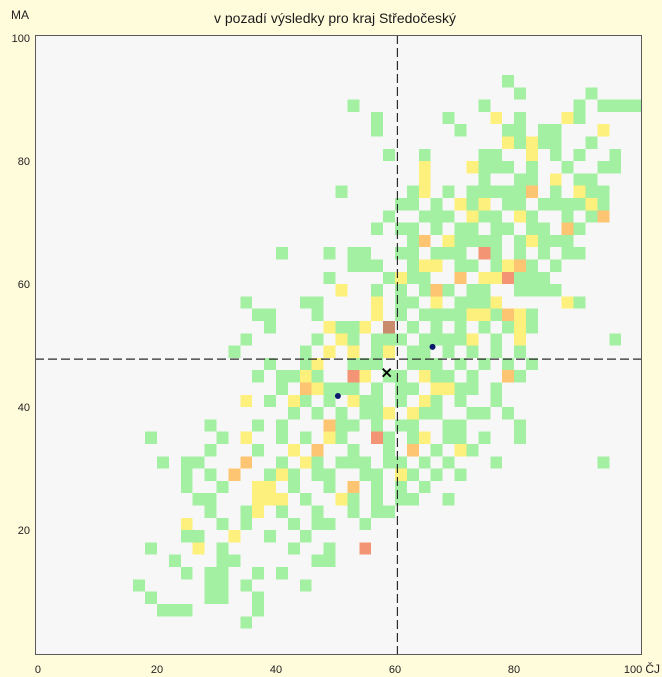 The height and width of the screenshot is (677, 662). What do you see at coordinates (387, 373) in the screenshot?
I see `cross-marker` at bounding box center [387, 373].